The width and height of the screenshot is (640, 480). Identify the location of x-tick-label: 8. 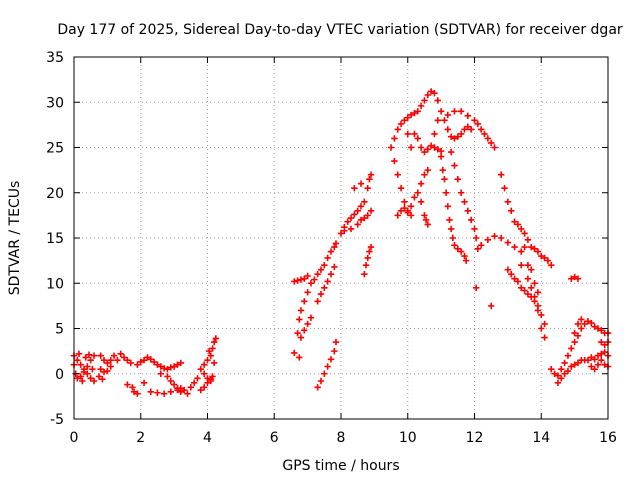
(341, 438).